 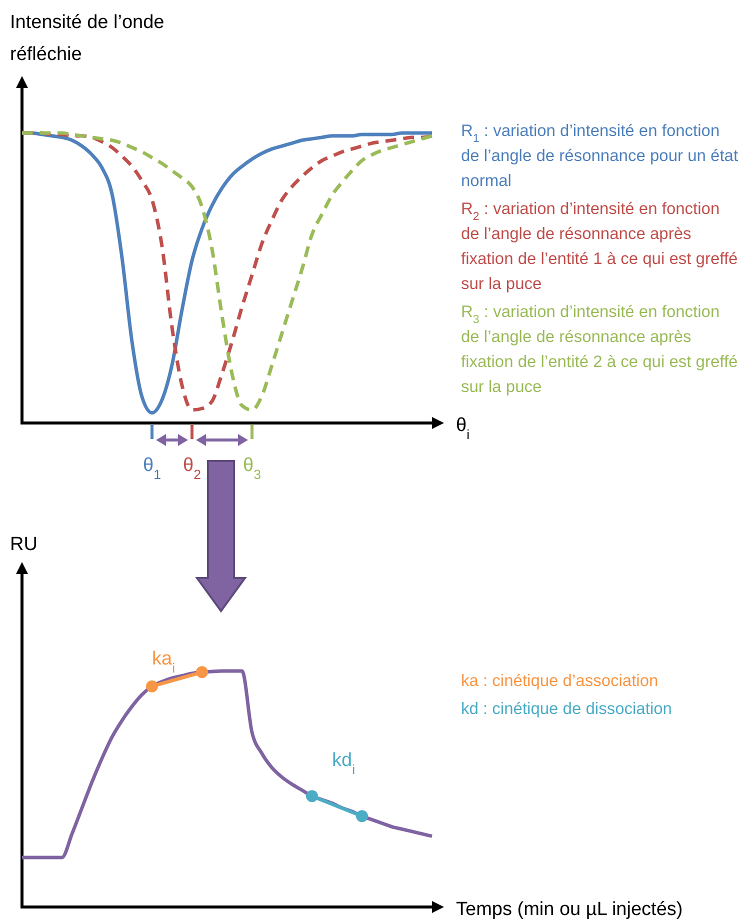 I want to click on text: kd : cinétique de dissociation, so click(x=566, y=709).